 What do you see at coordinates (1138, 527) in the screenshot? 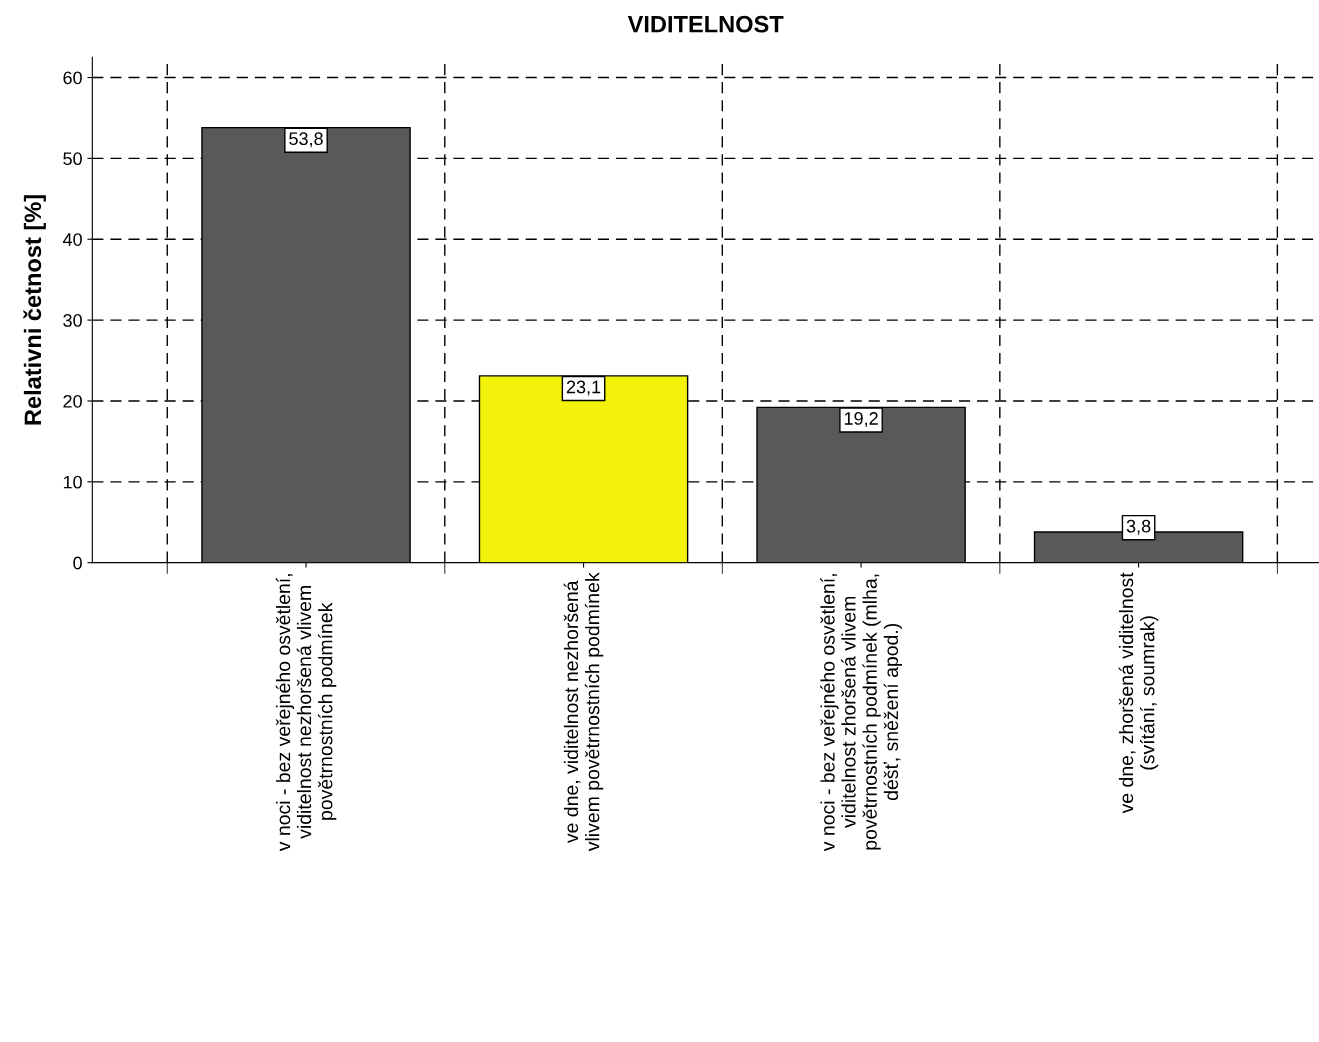
I see `data-label: 3,8` at bounding box center [1138, 527].